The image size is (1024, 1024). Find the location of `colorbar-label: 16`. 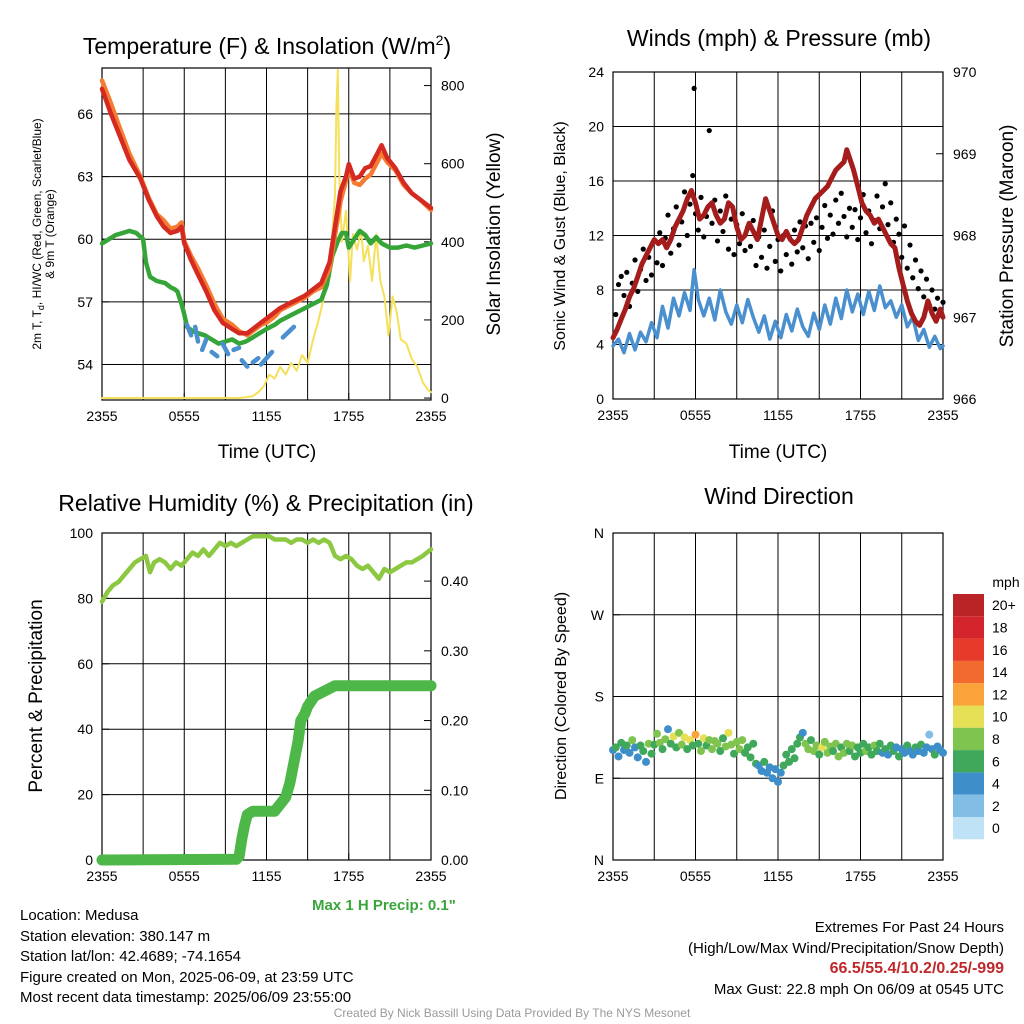

colorbar-label: 16 is located at coordinates (1000, 650).